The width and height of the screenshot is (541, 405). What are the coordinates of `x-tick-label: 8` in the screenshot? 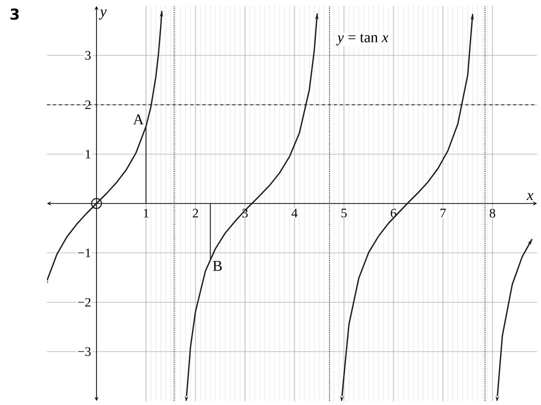 It's located at (493, 213).